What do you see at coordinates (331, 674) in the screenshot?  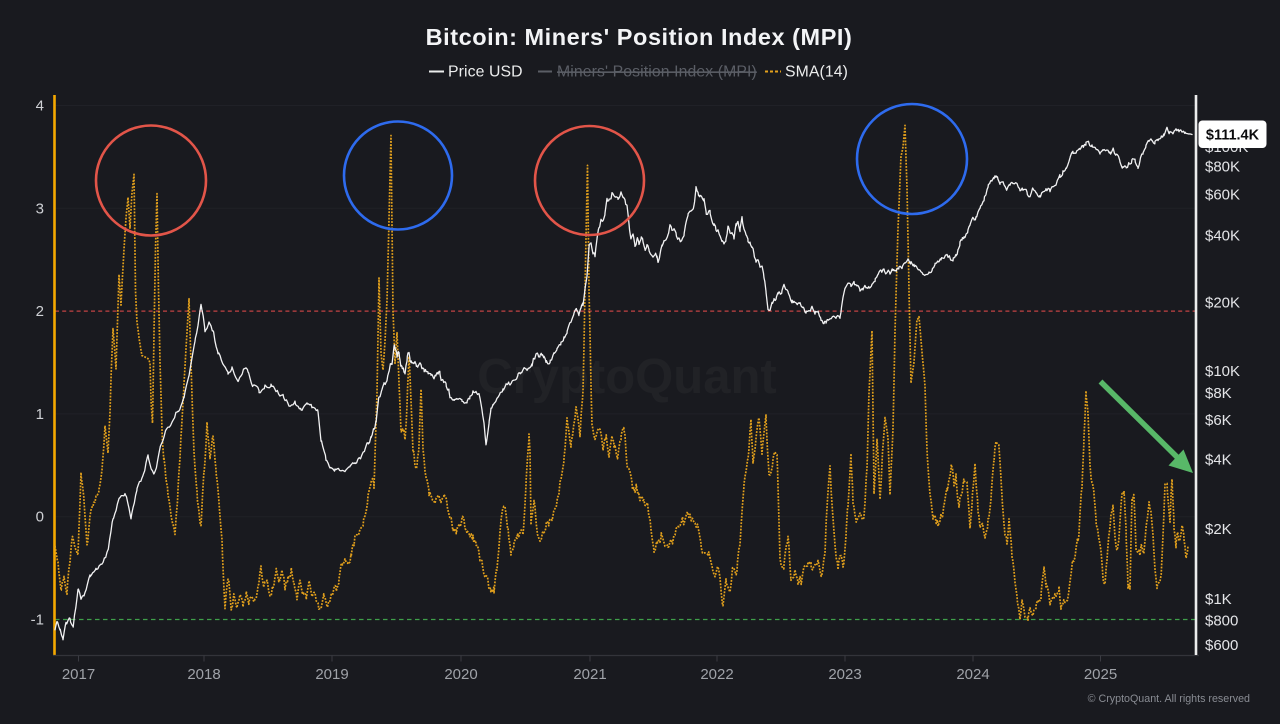 I see `svg-text: 2019` at bounding box center [331, 674].